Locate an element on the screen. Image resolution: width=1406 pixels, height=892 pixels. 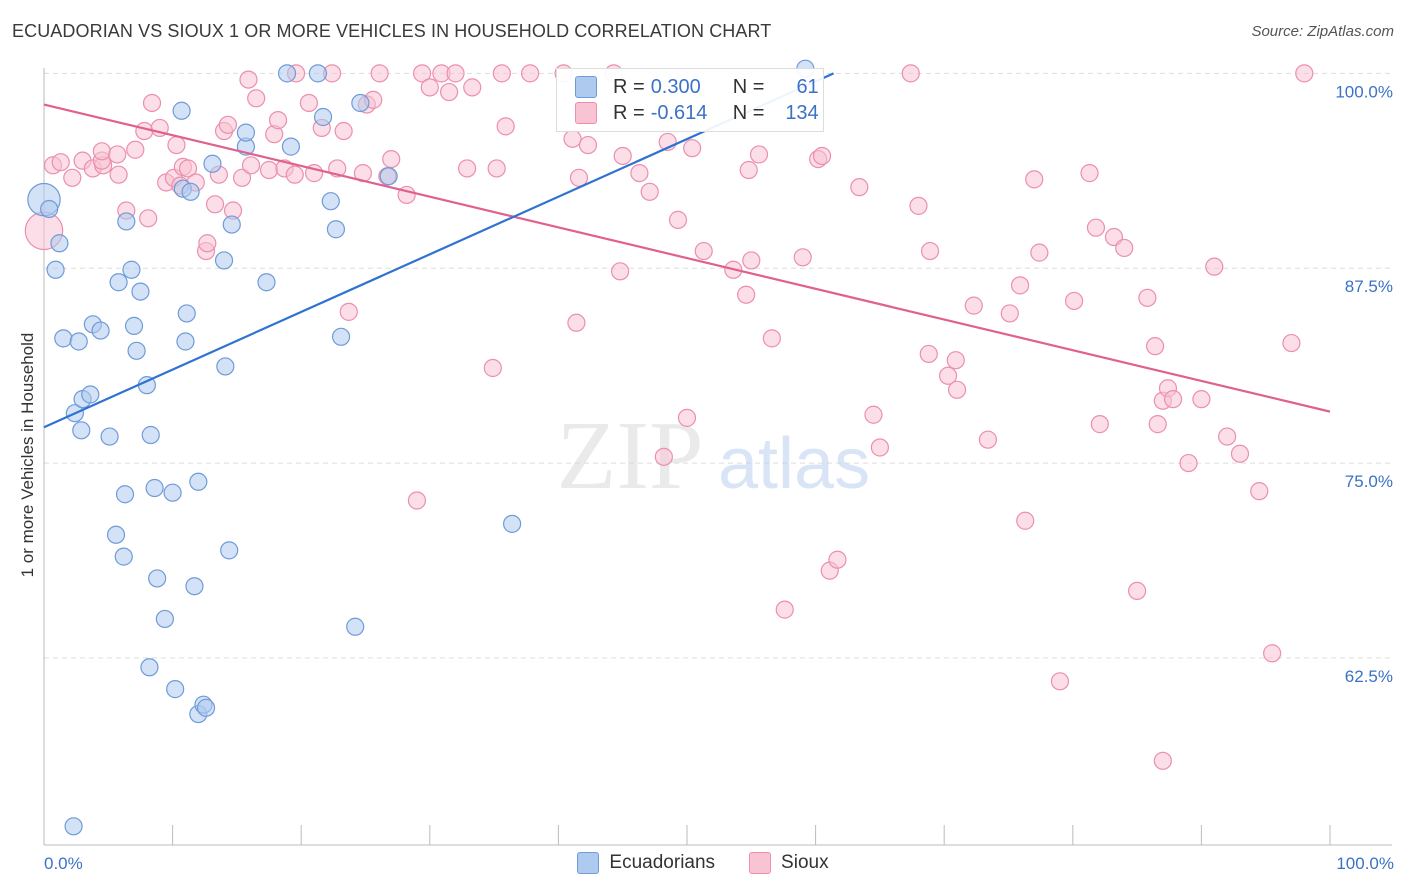
legend-swatch-sioux is located at coordinates (760, 863).